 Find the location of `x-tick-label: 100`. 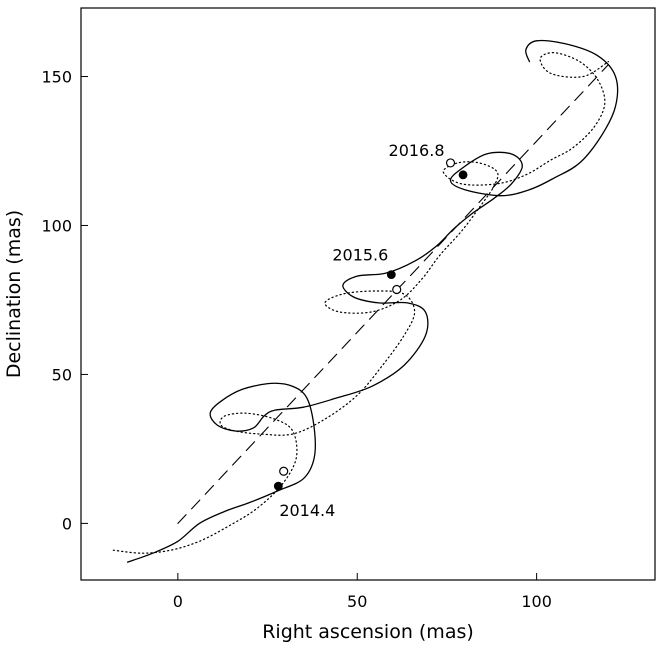

x-tick-label: 100 is located at coordinates (536, 601).